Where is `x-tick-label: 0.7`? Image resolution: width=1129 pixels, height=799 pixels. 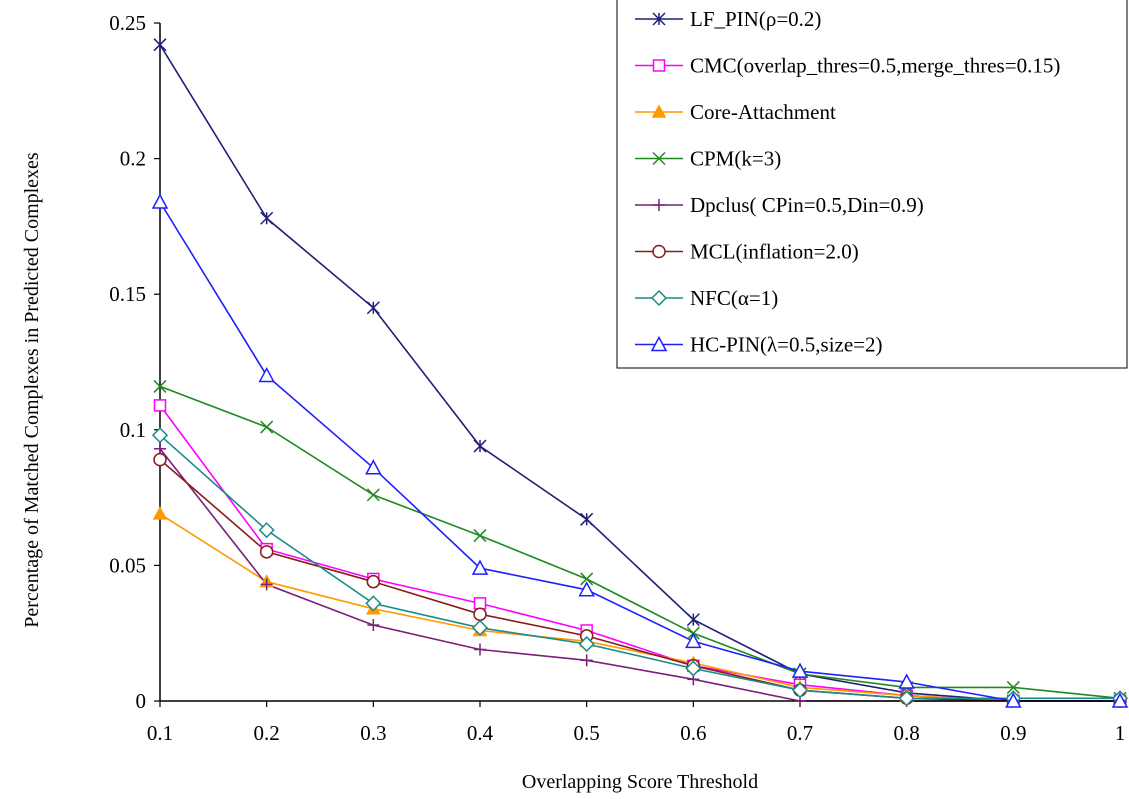
x-tick-label: 0.7 is located at coordinates (800, 733).